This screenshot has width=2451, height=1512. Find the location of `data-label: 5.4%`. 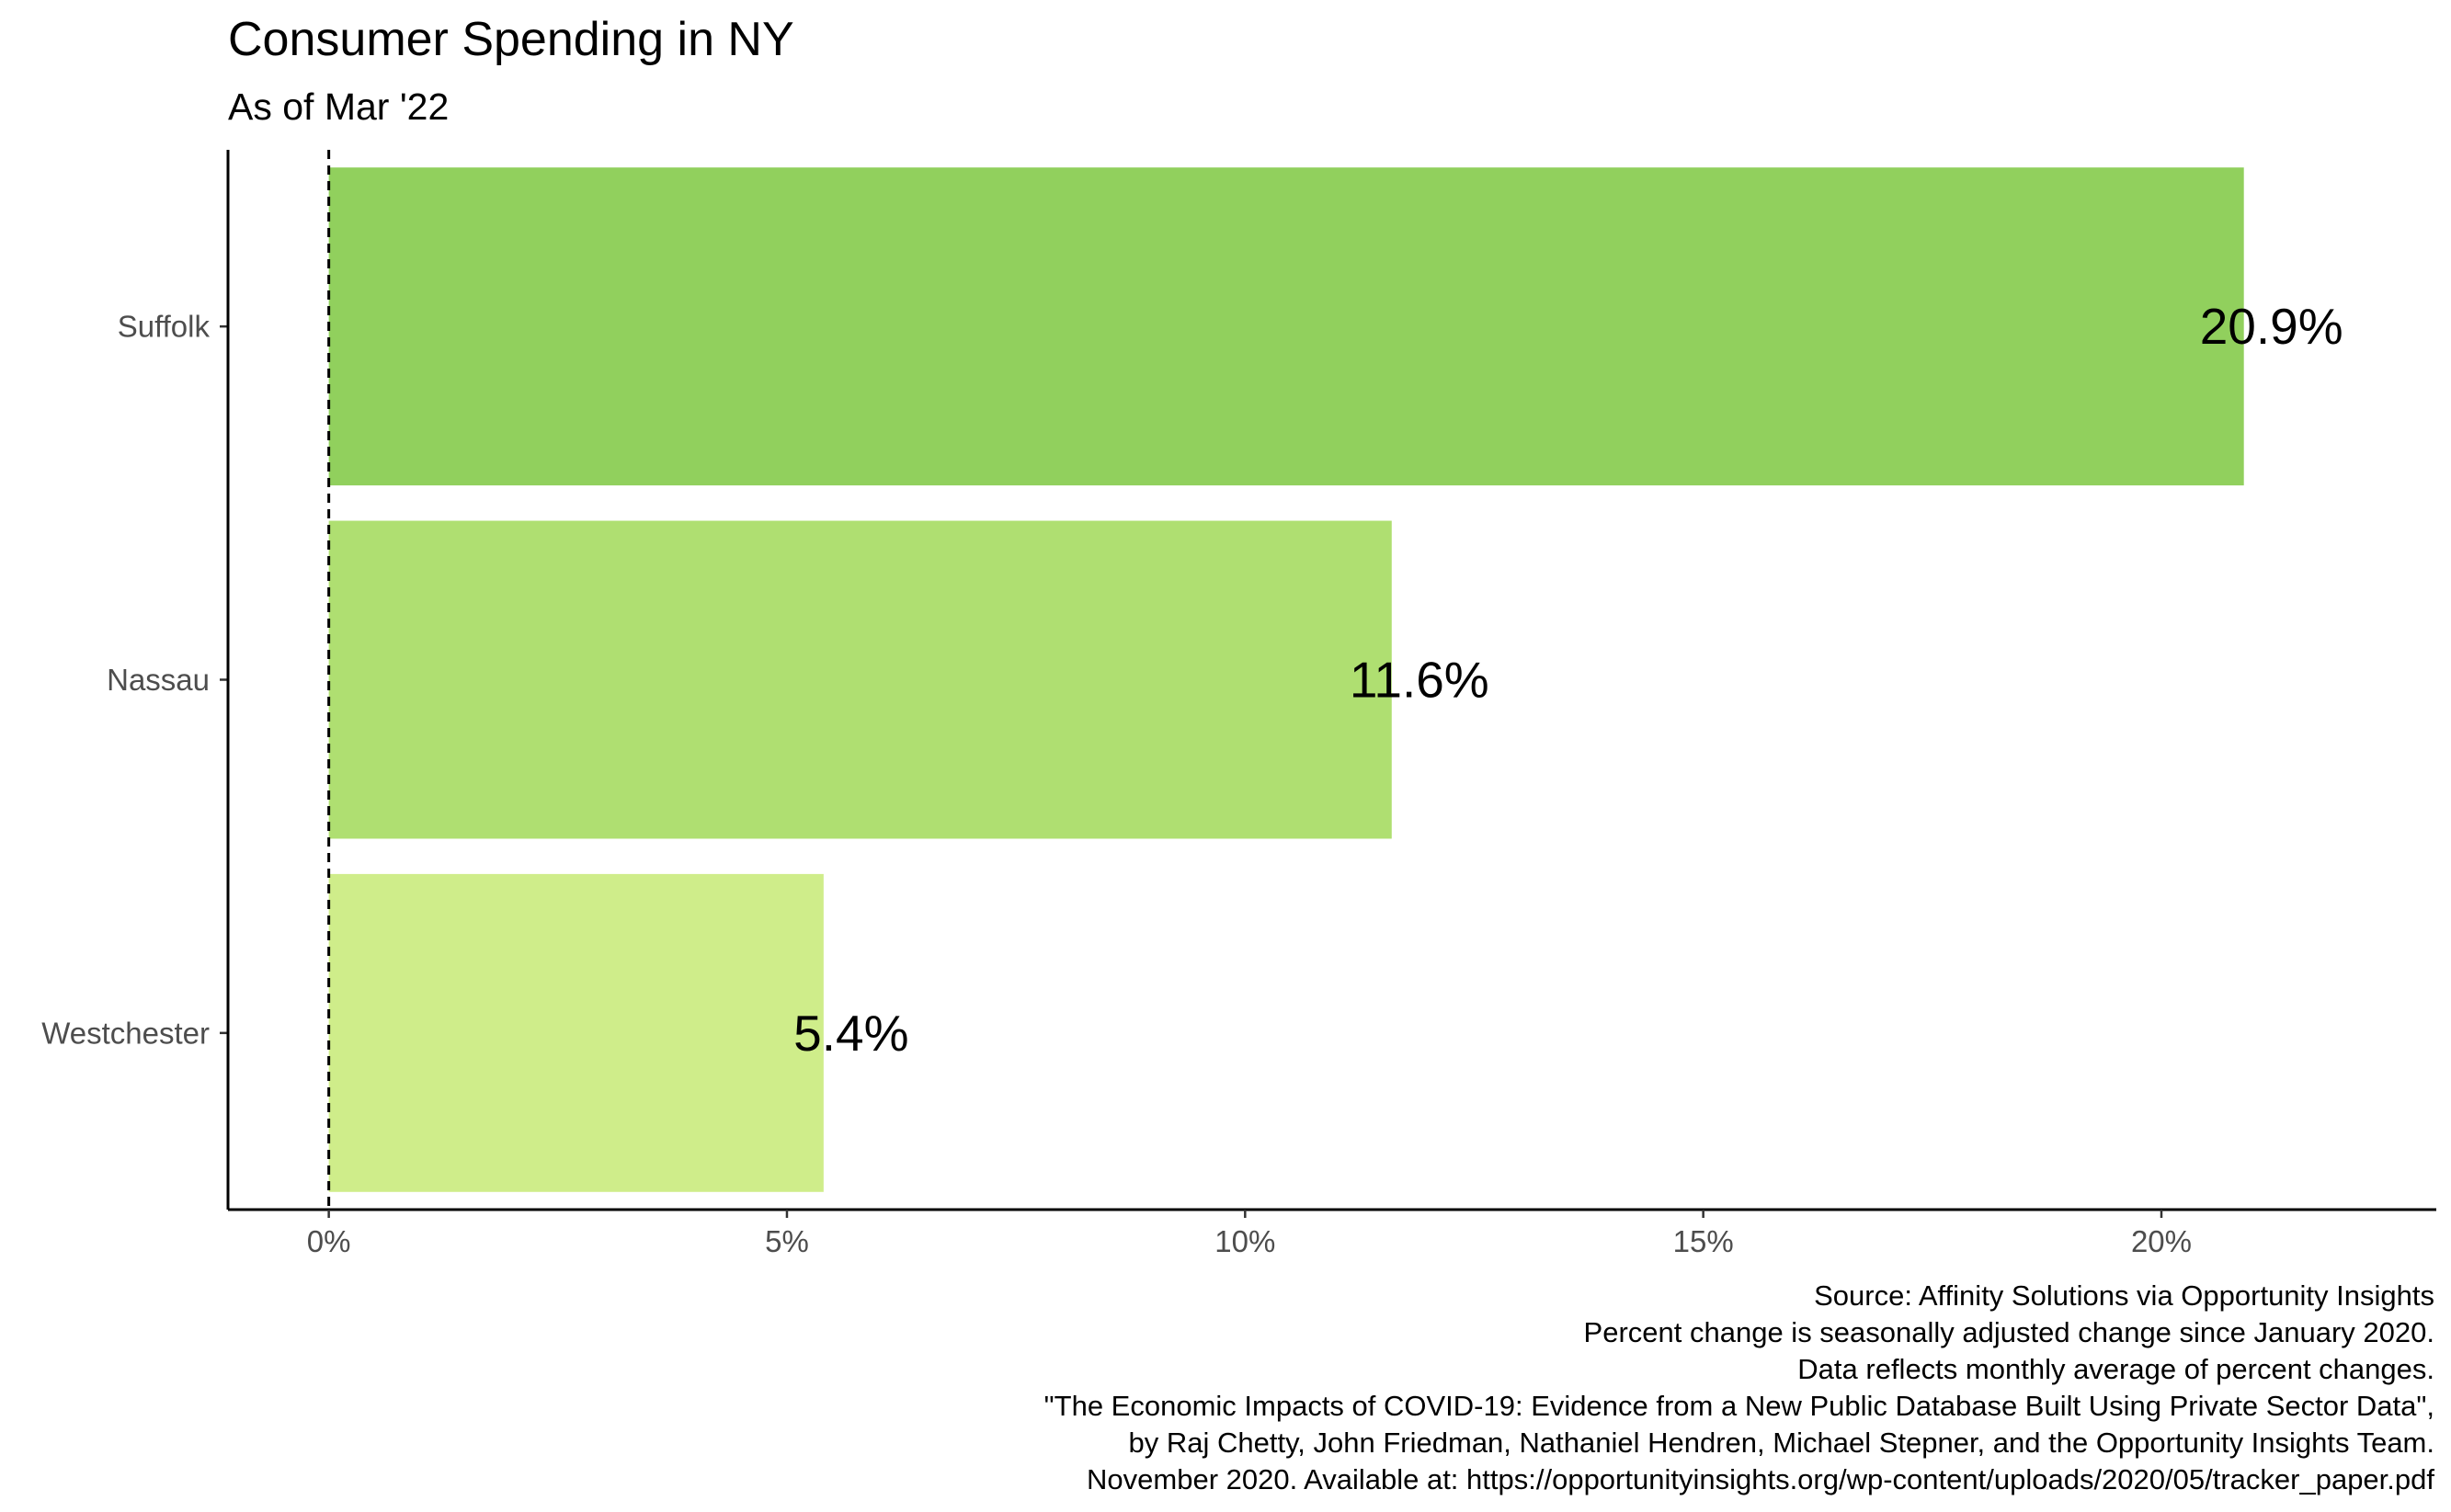

data-label: 5.4% is located at coordinates (850, 1033).